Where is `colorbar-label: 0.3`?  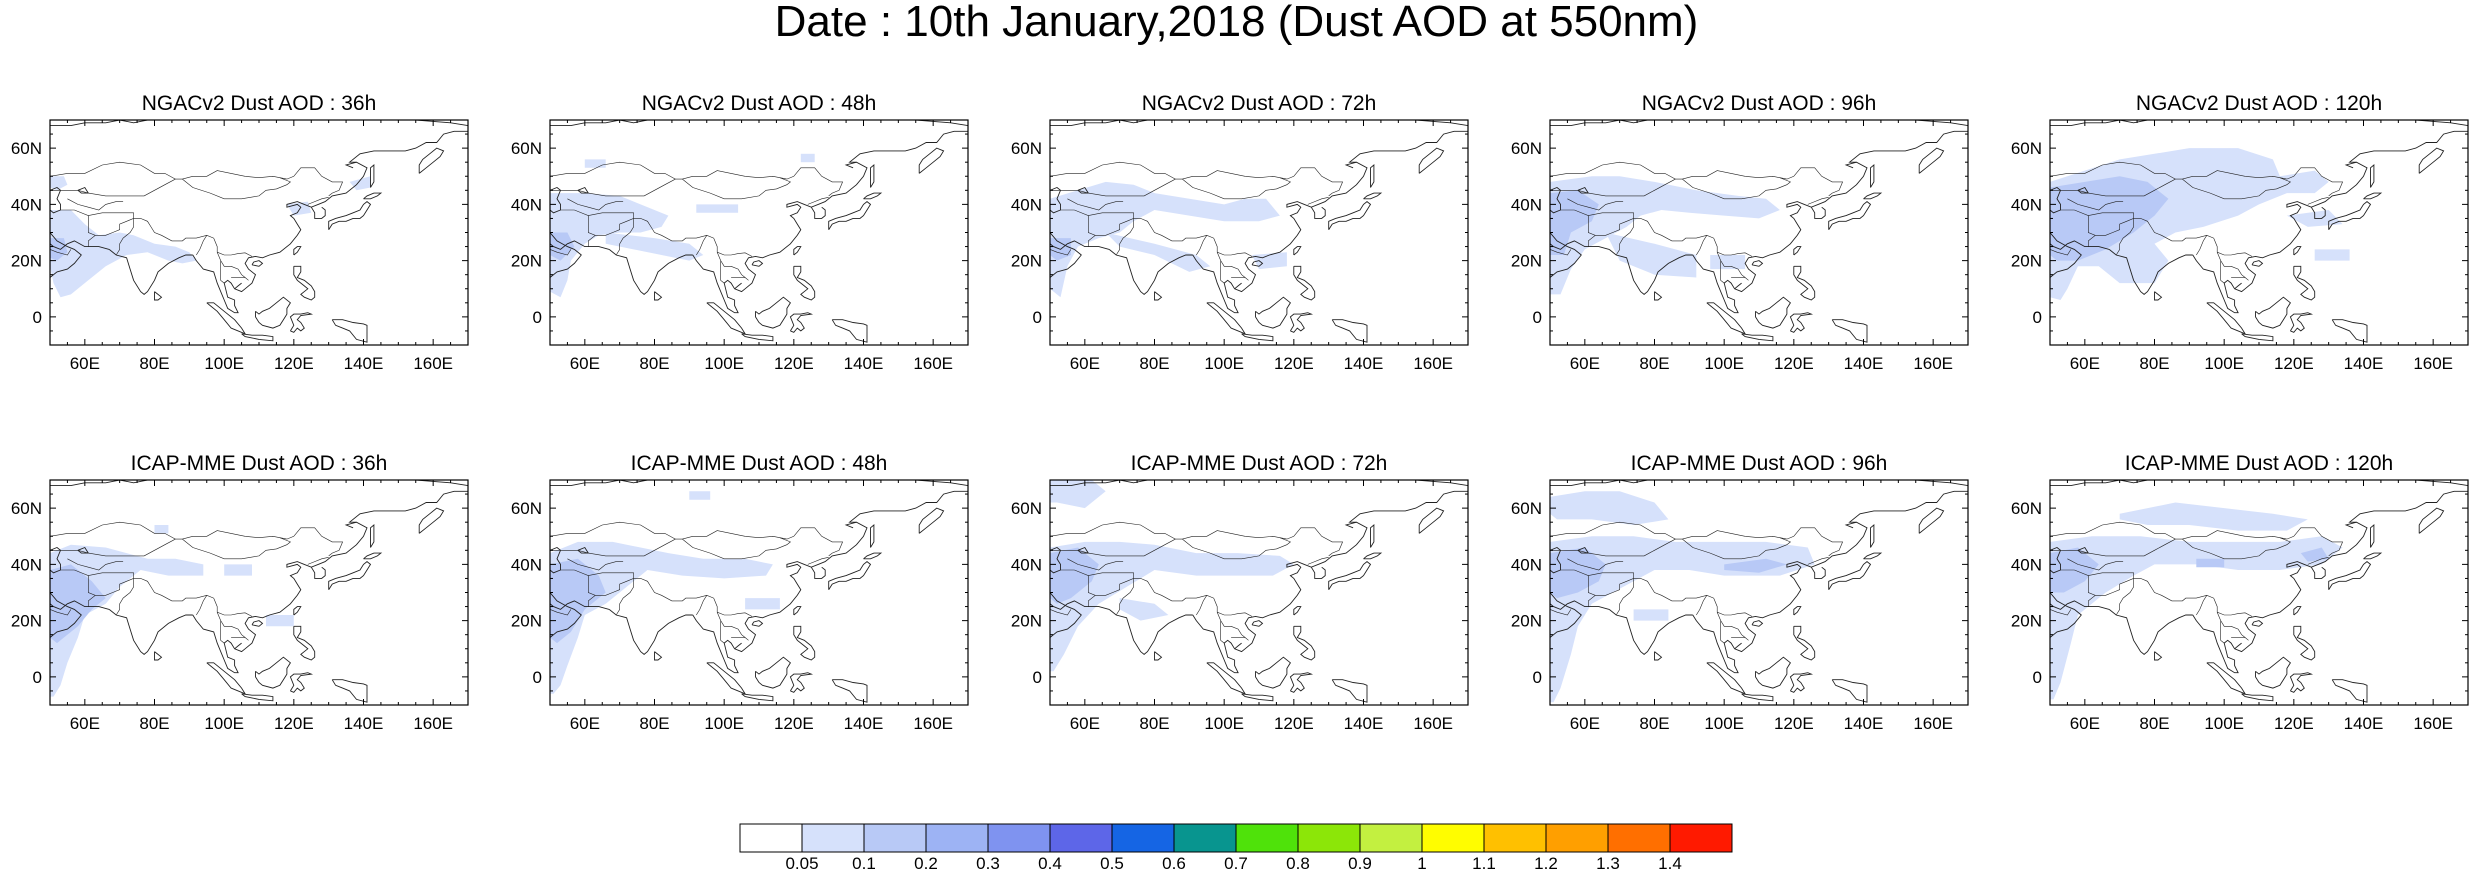 colorbar-label: 0.3 is located at coordinates (988, 863).